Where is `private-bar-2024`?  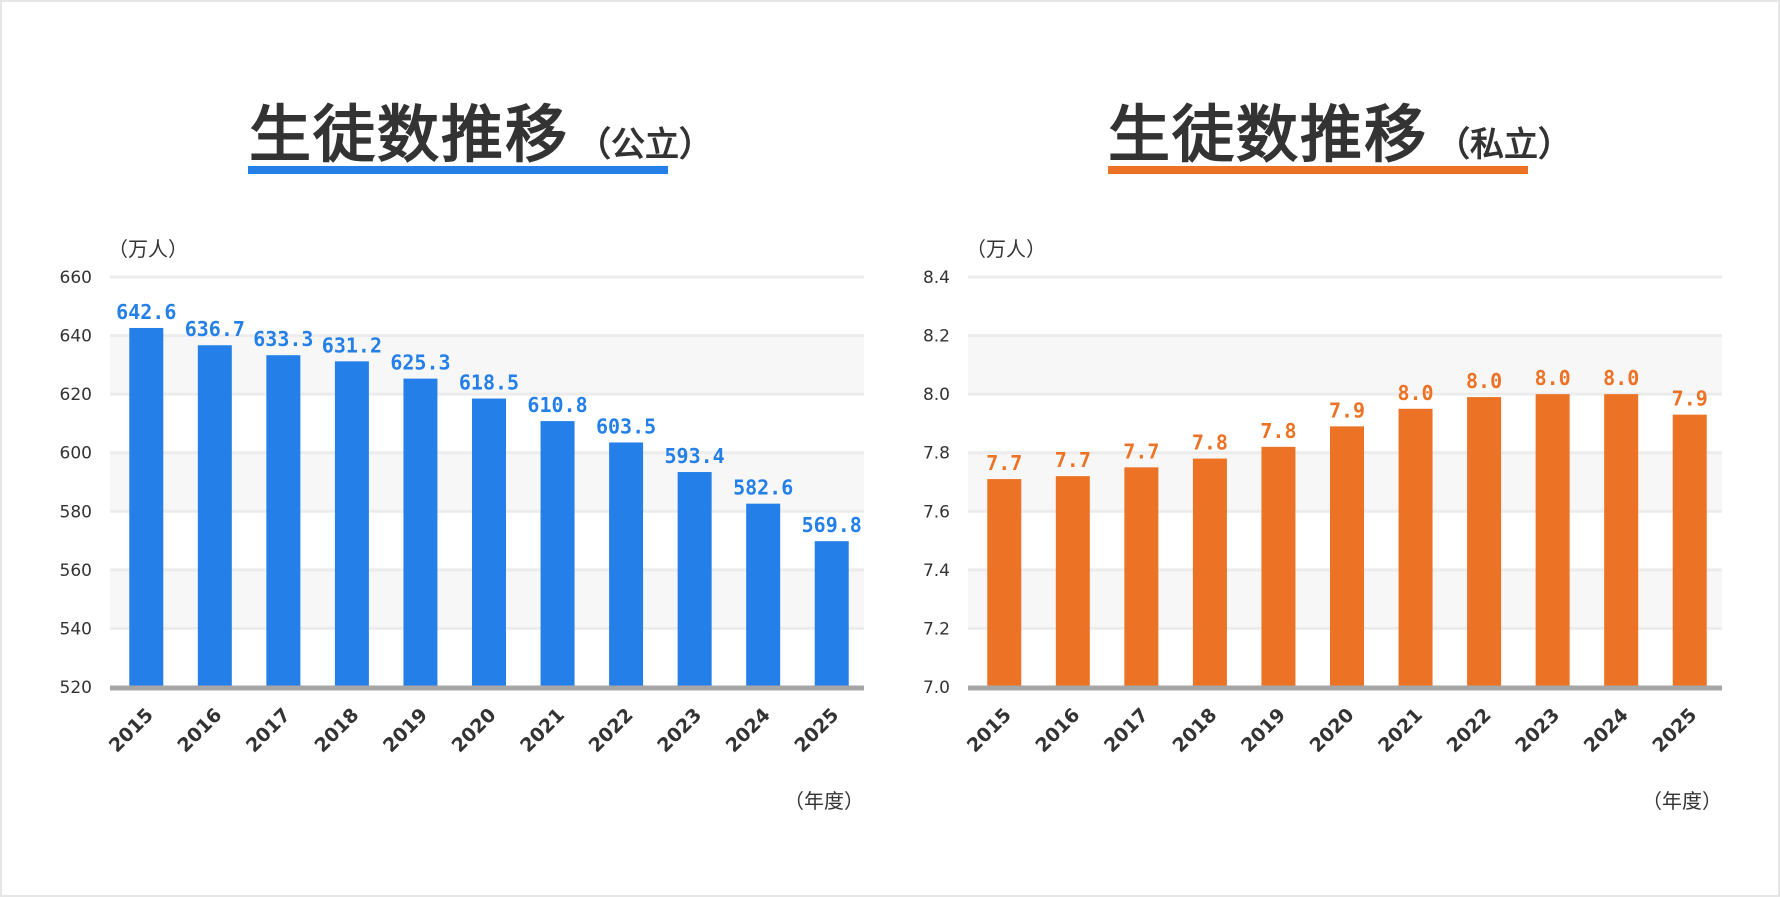
private-bar-2024 is located at coordinates (1621, 540).